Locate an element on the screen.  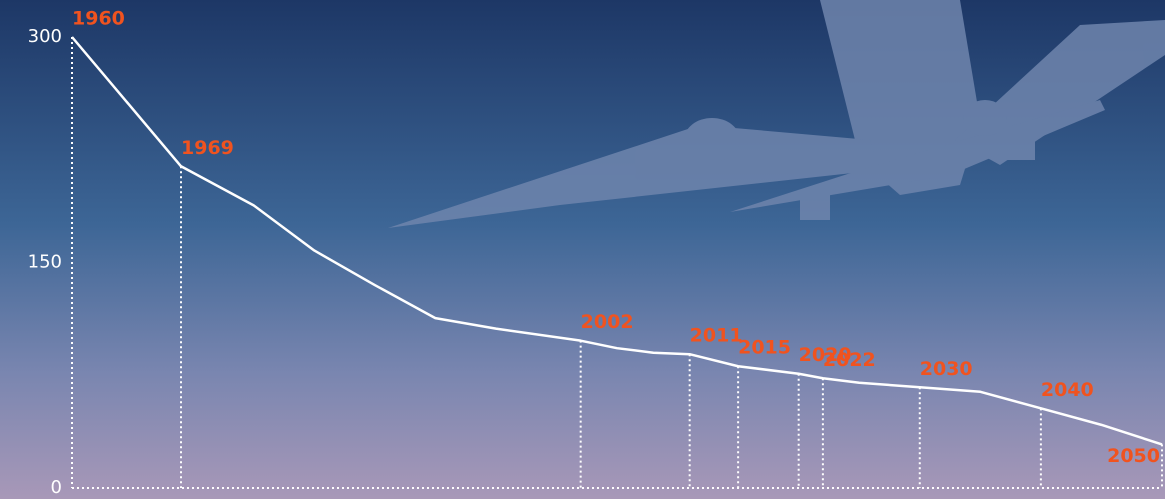
y-tick-label: 0 is located at coordinates (56, 487).